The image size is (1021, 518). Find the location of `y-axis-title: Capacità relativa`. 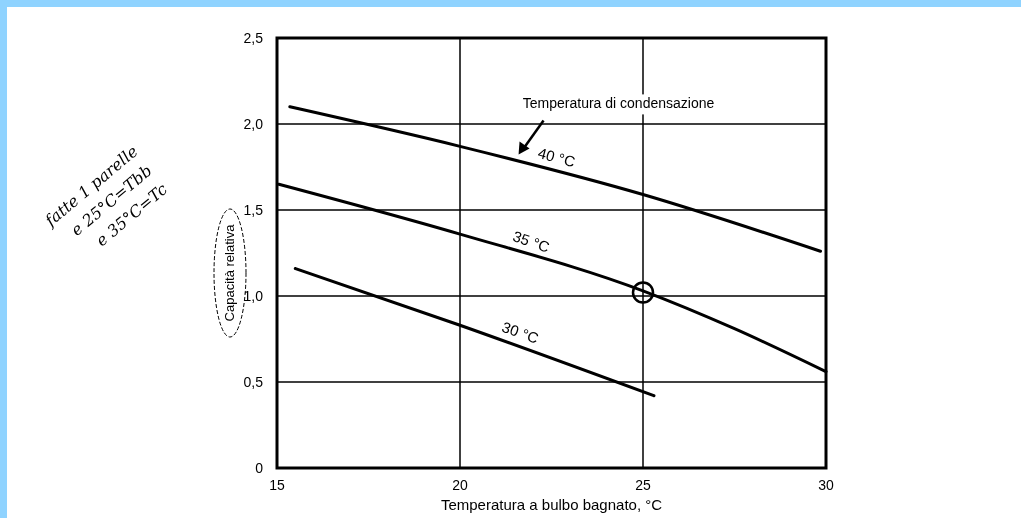

y-axis-title: Capacità relativa is located at coordinates (229, 272).